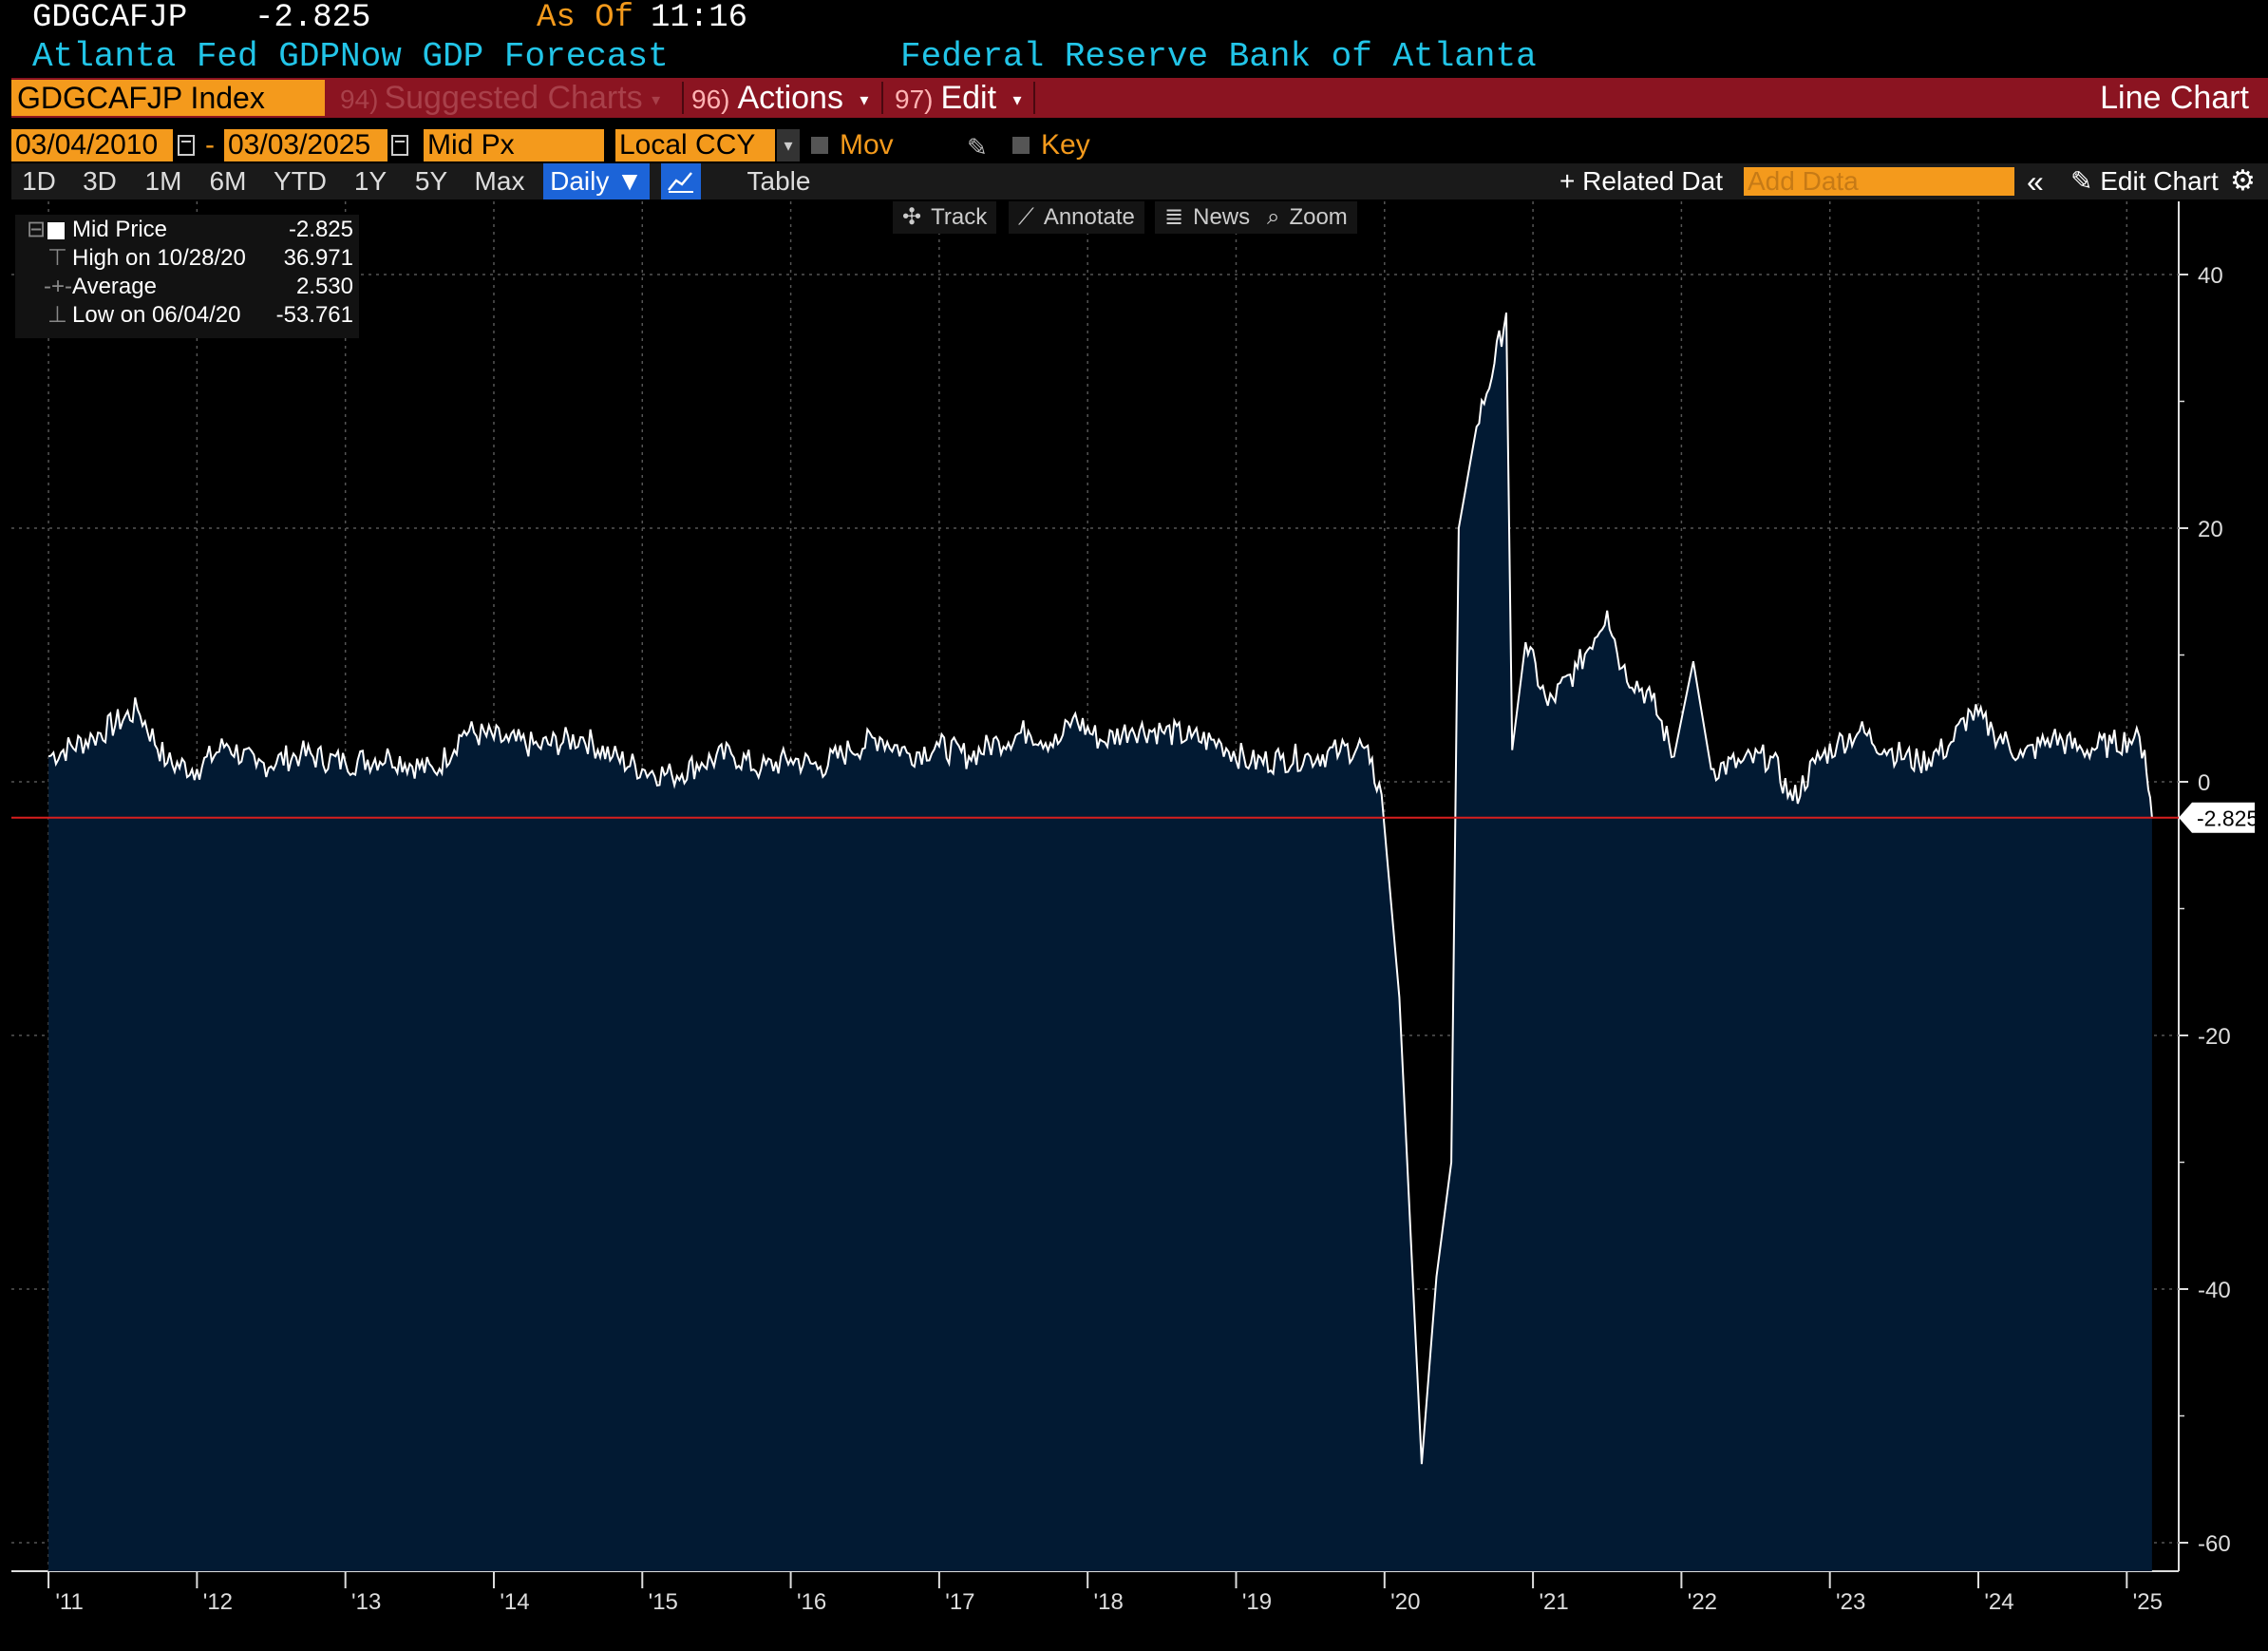 The image size is (2268, 1651). What do you see at coordinates (366, 1602) in the screenshot?
I see `x-tick-label: '13` at bounding box center [366, 1602].